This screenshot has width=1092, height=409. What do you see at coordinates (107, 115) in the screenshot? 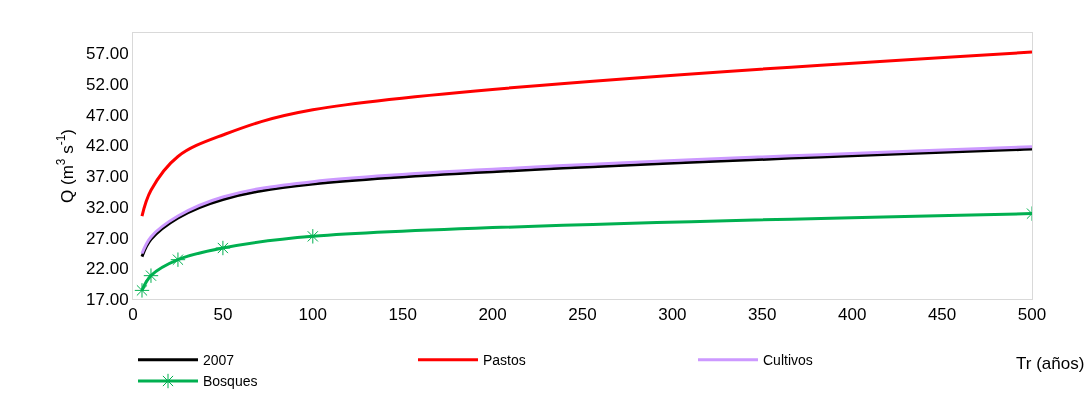
I see `y-tick-label: 47.00` at bounding box center [107, 115].